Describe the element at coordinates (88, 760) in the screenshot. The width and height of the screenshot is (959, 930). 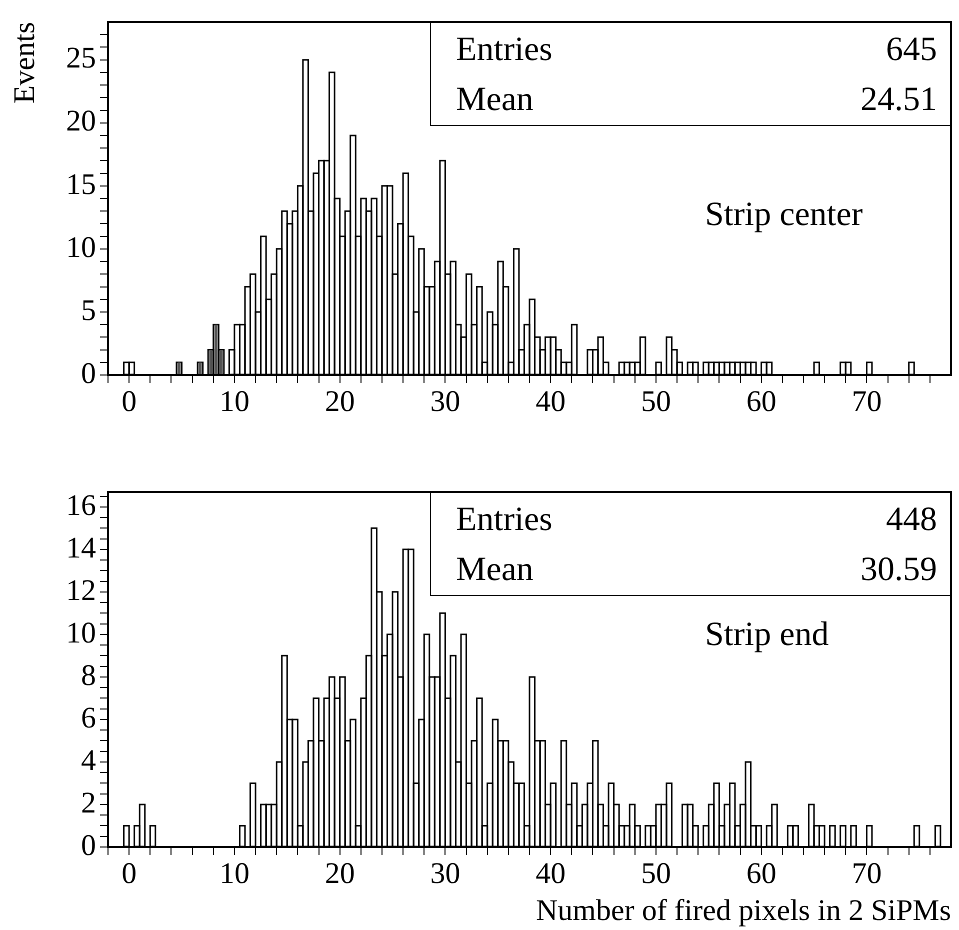
I see `y-tick-label: 4` at that location.